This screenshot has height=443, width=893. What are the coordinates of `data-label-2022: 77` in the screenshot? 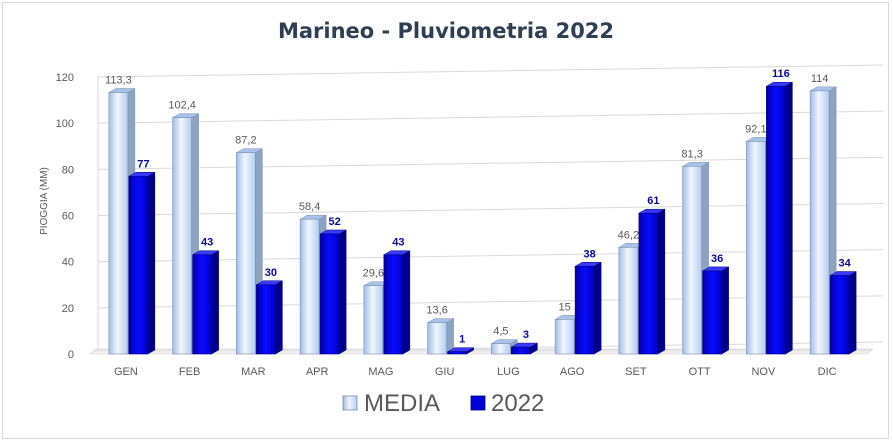 It's located at (143, 164).